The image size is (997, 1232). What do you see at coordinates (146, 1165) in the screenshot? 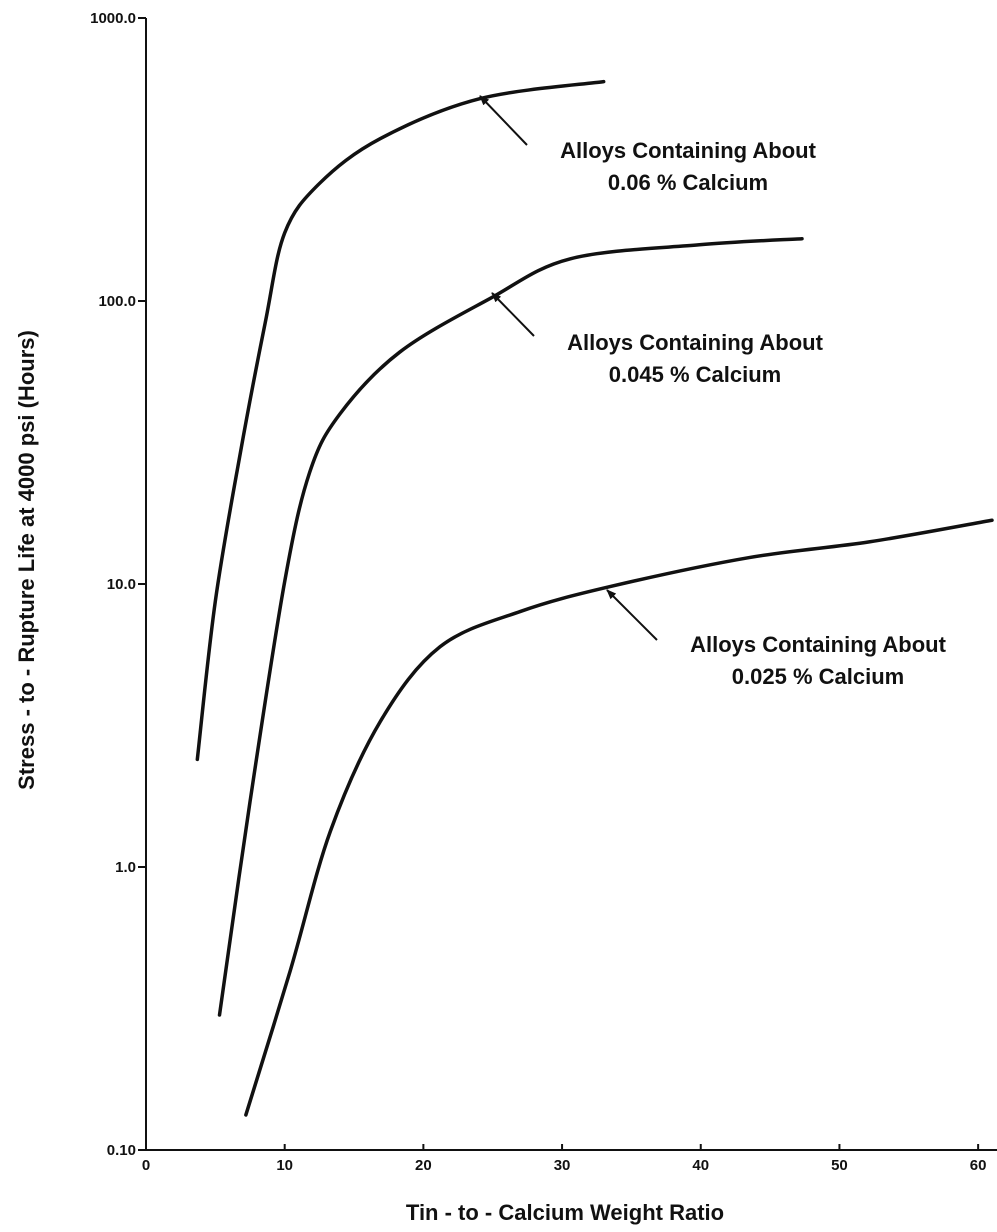
I see `x-tick-label: 0` at bounding box center [146, 1165].